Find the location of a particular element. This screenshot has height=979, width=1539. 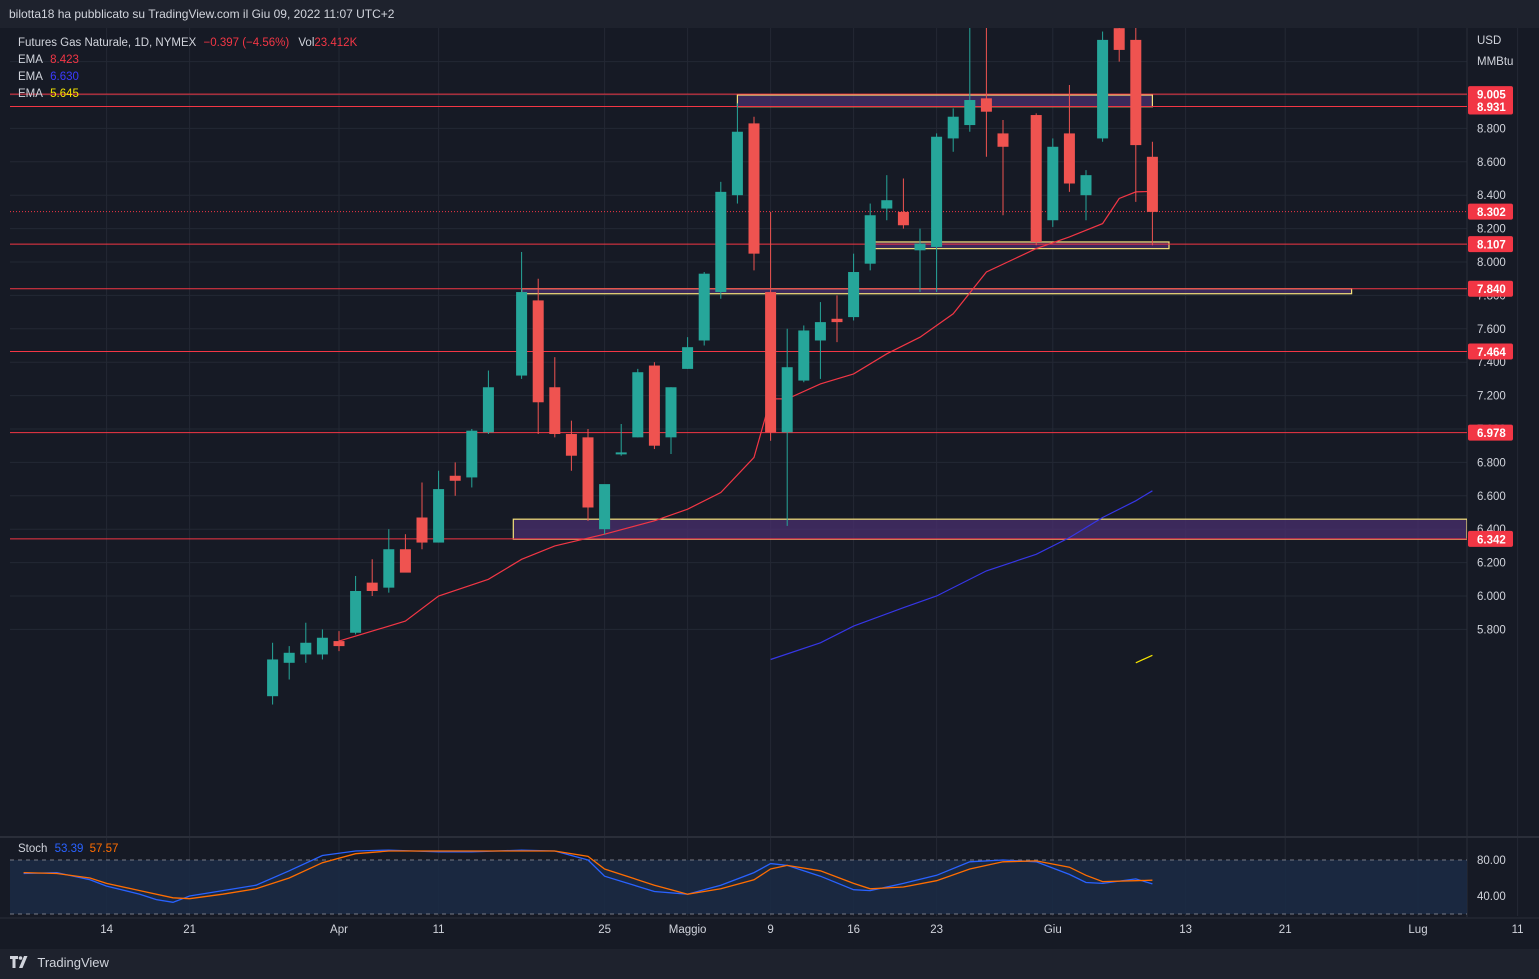

time-tick-label: Lug is located at coordinates (1417, 930).